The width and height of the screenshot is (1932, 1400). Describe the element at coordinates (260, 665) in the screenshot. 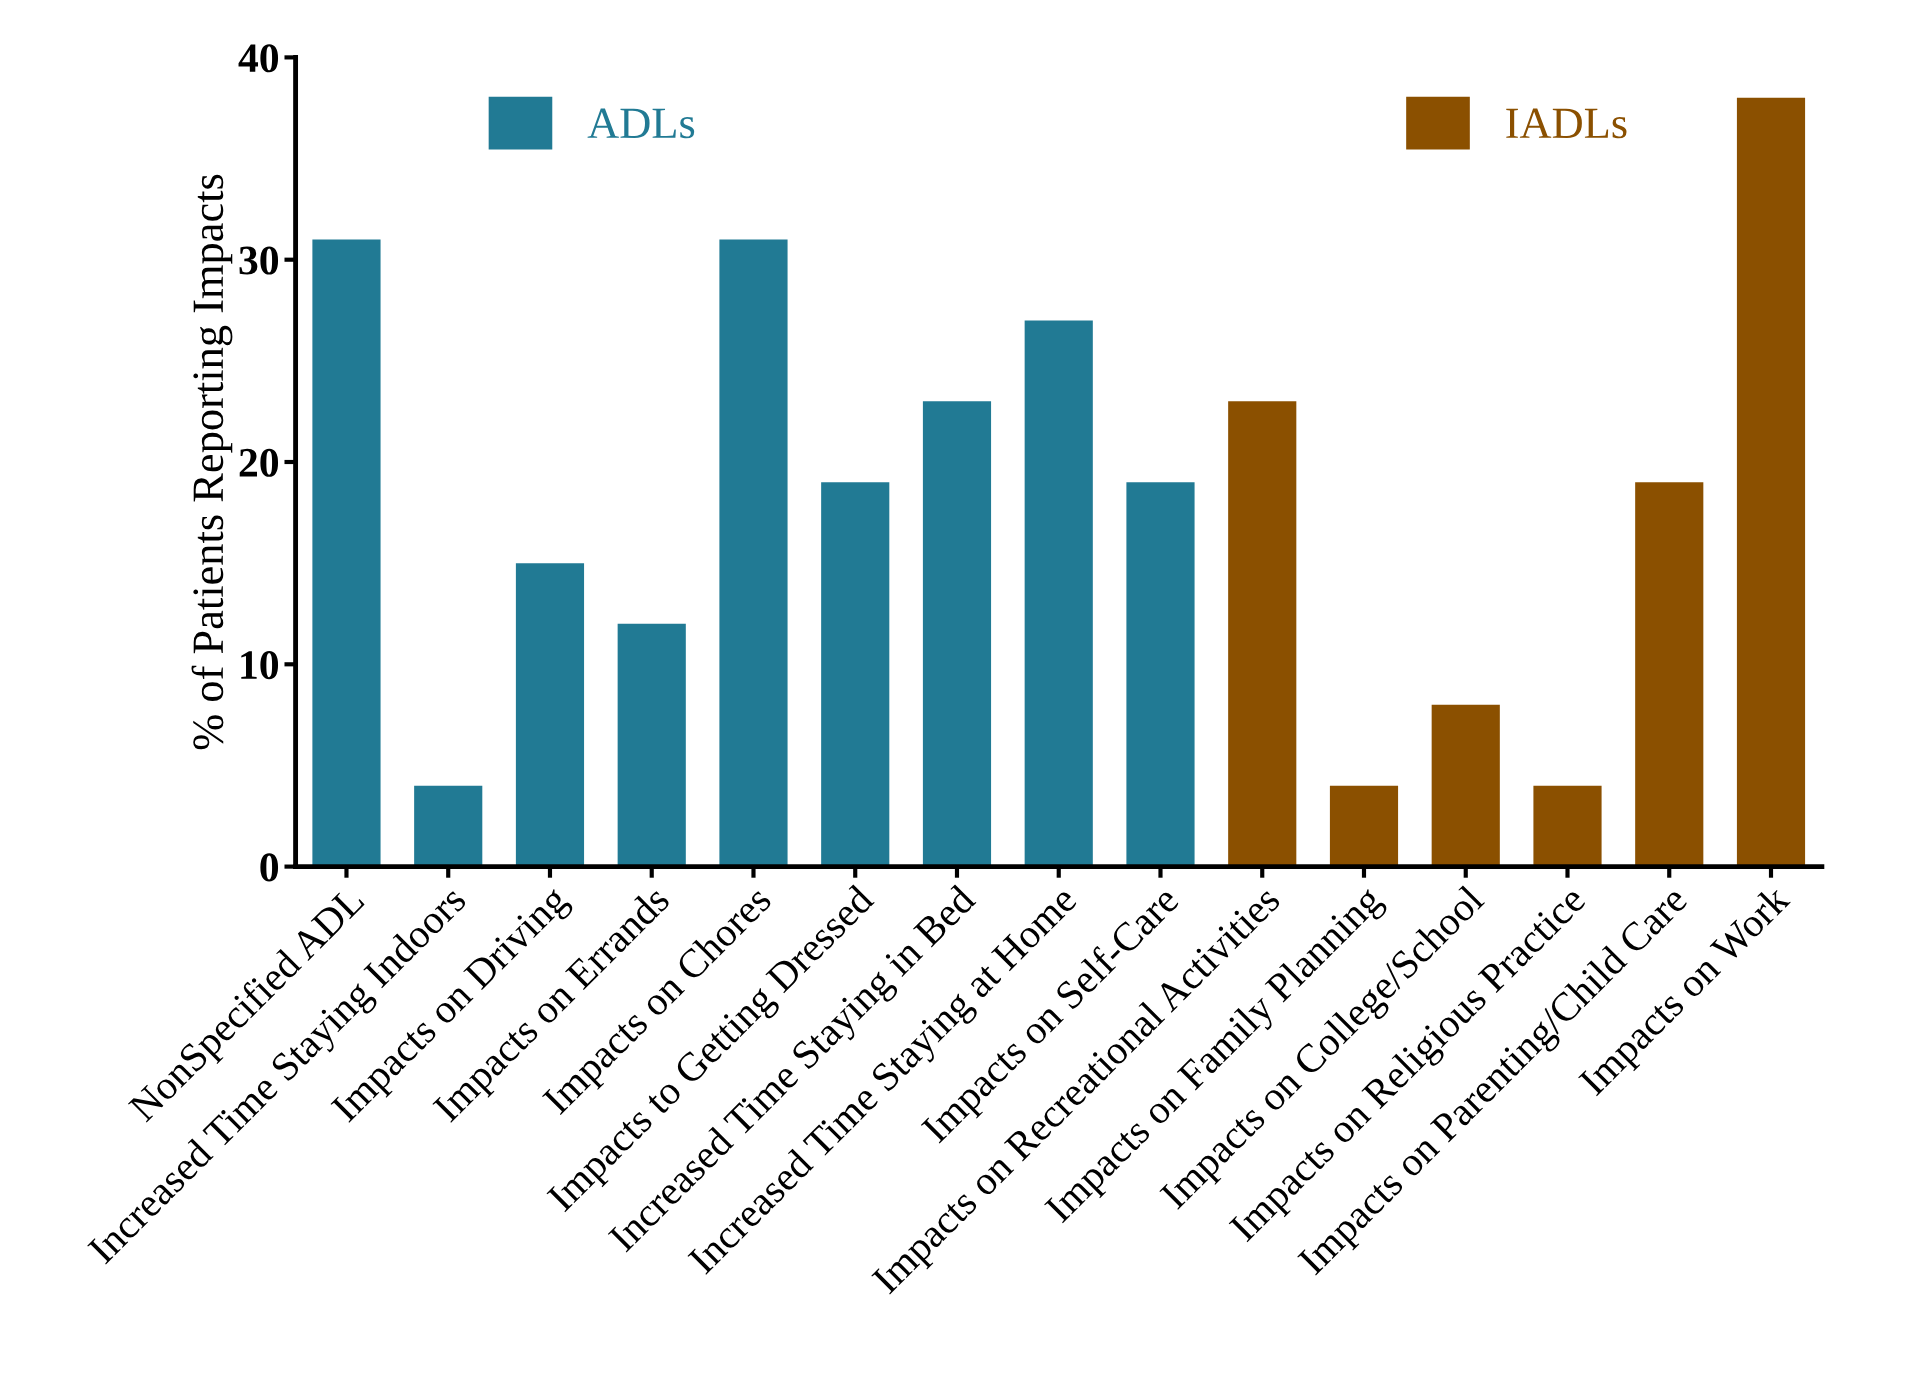

I see `y-tick-label: 10` at that location.